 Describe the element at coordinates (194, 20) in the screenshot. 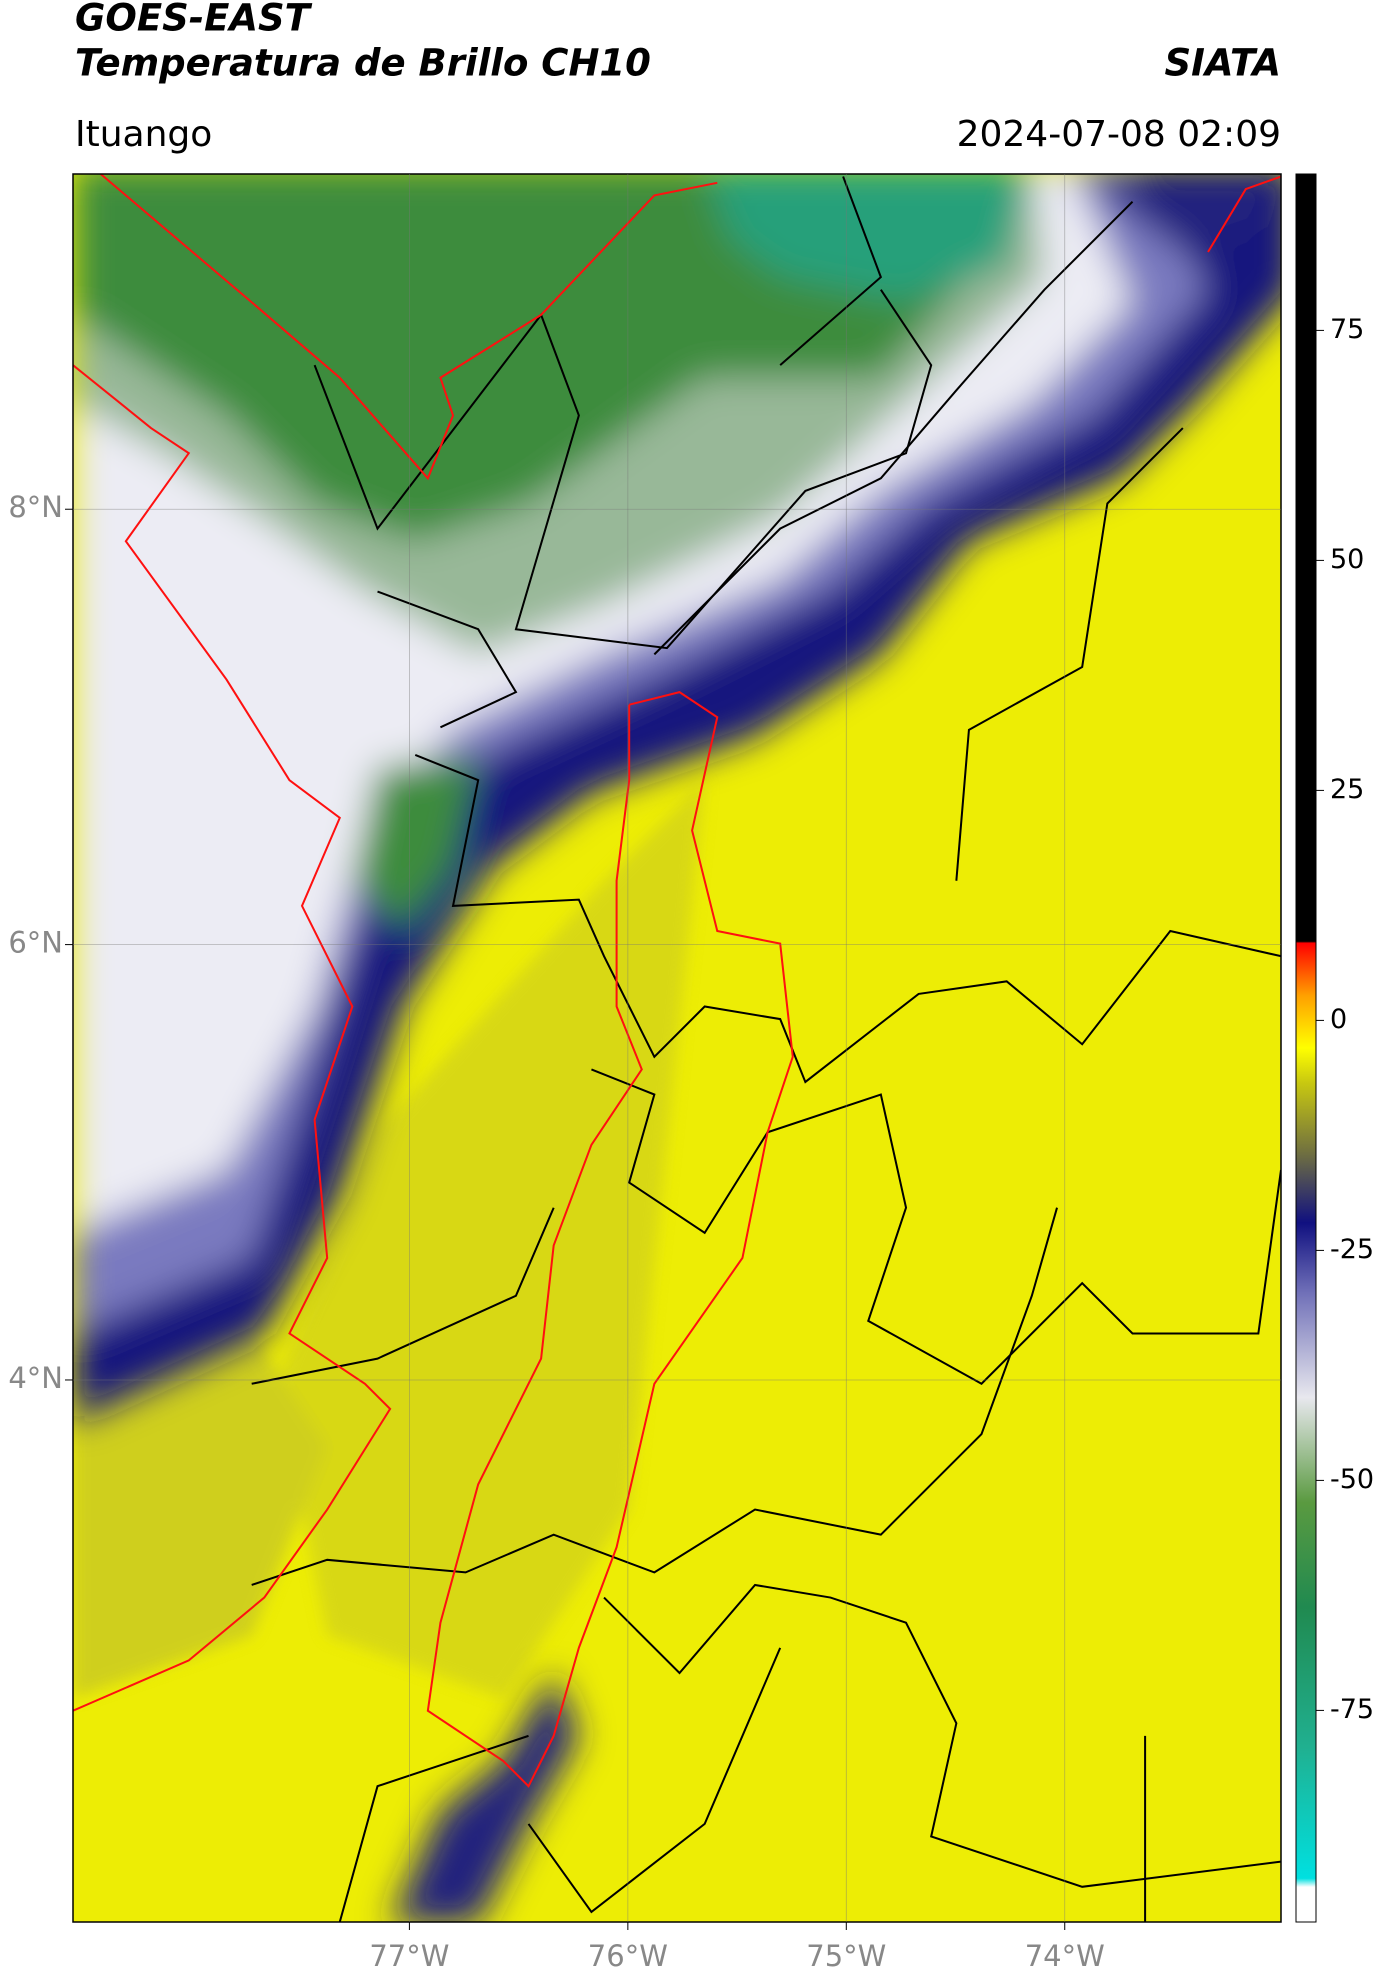

I see `title: GOES-EAST` at that location.